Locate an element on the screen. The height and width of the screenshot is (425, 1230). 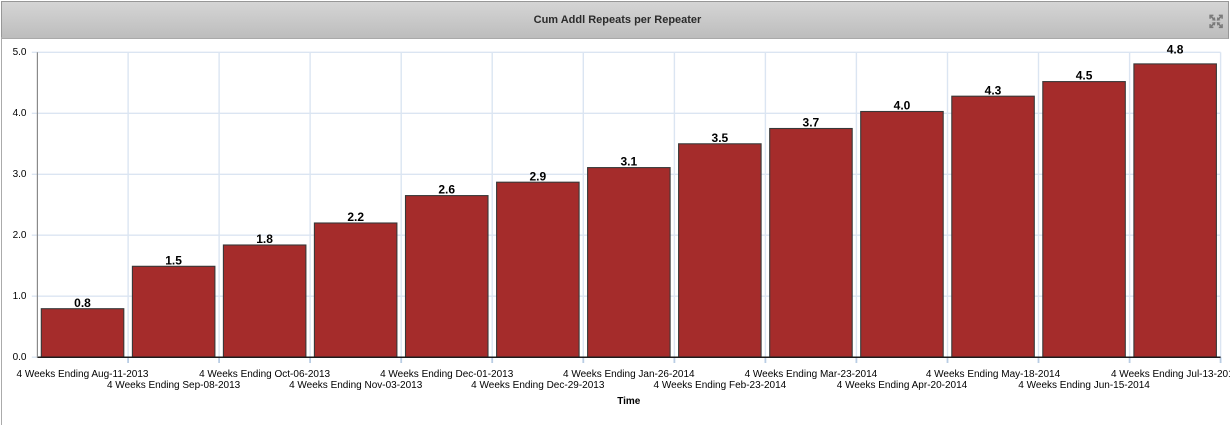
svg-text: 4 Weeks Ending Oct-06-2013 is located at coordinates (264, 374).